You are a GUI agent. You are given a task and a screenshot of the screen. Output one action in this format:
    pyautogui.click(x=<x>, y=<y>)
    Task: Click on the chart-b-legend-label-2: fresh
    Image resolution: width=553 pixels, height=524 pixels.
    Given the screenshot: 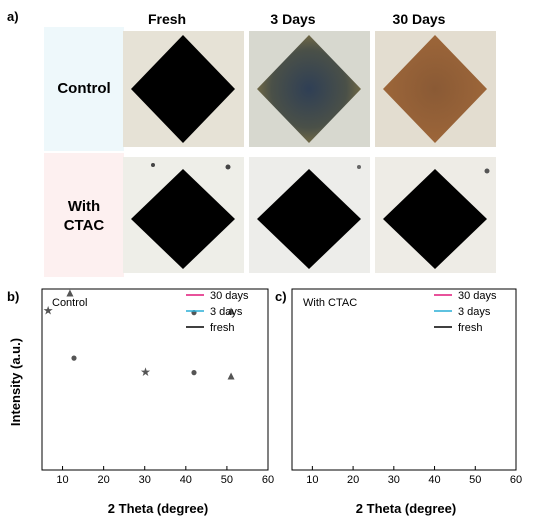 What is the action you would take?
    pyautogui.click(x=222, y=328)
    